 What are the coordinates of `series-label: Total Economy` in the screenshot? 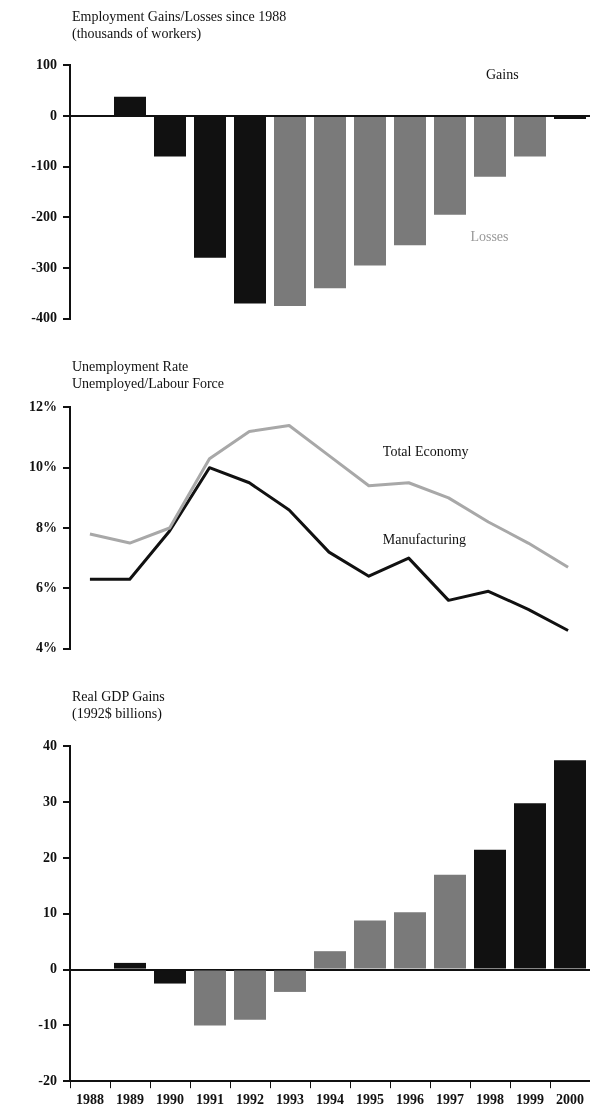 It's located at (425, 452).